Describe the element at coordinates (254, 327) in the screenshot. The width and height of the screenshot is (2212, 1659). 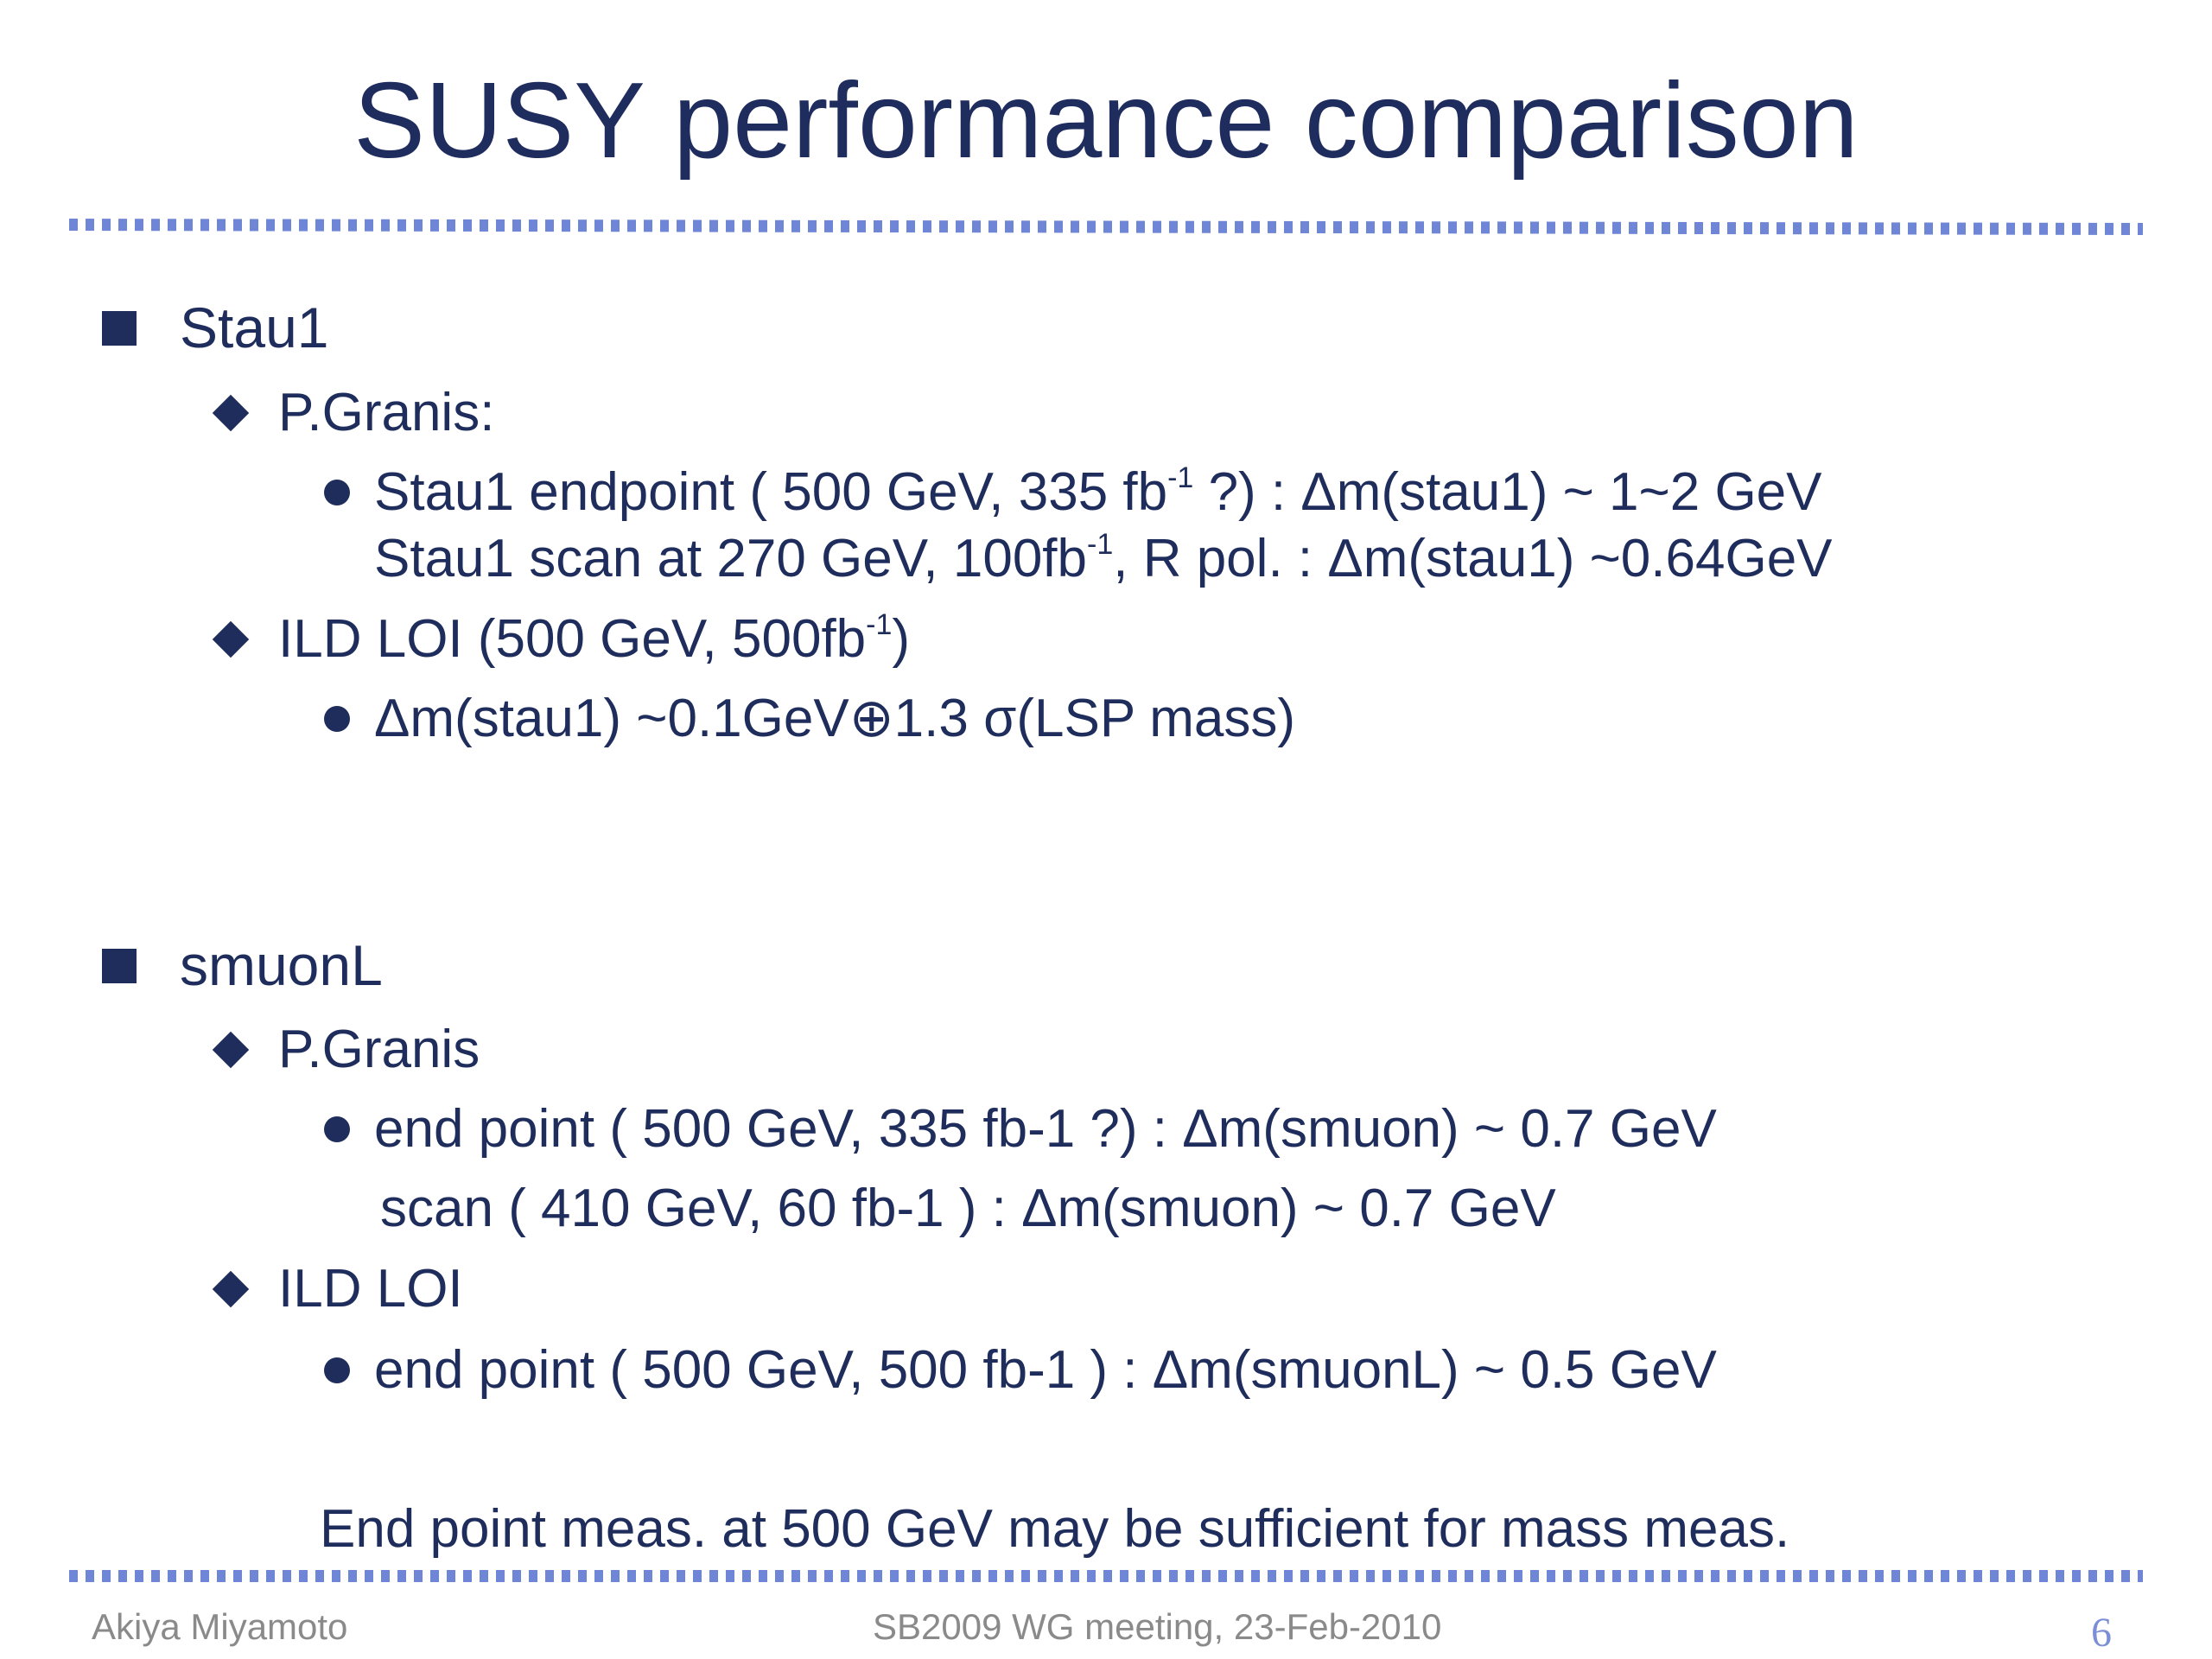
I see `section-heading-stau1: Stau1` at that location.